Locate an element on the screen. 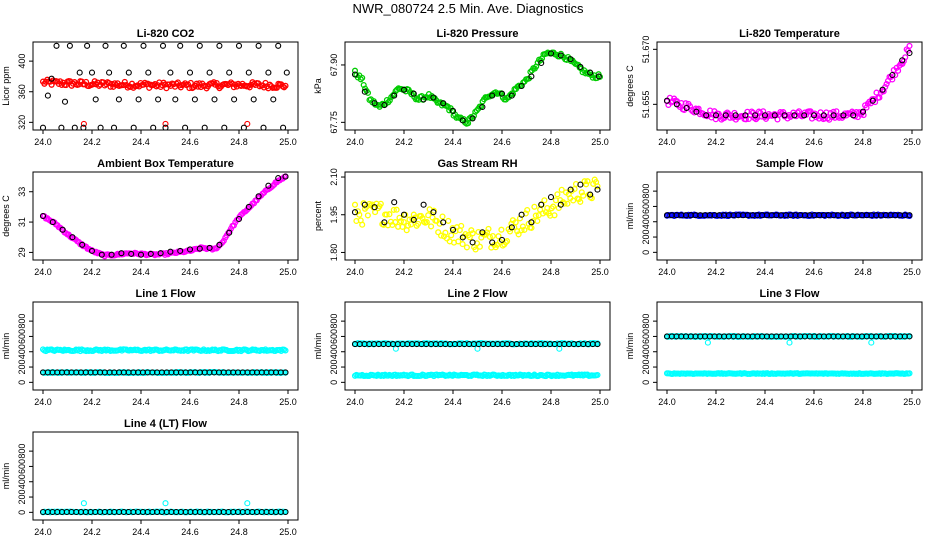 This screenshot has width=936, height=540. y-tick-label: 320 is located at coordinates (22, 122).